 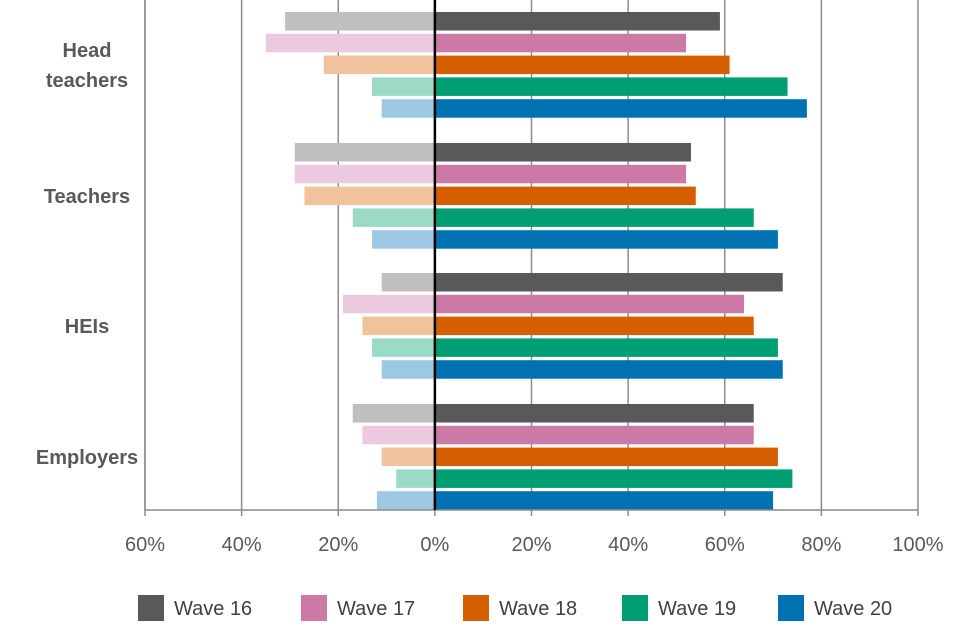 I want to click on category-label: Head teachers, so click(x=87, y=66).